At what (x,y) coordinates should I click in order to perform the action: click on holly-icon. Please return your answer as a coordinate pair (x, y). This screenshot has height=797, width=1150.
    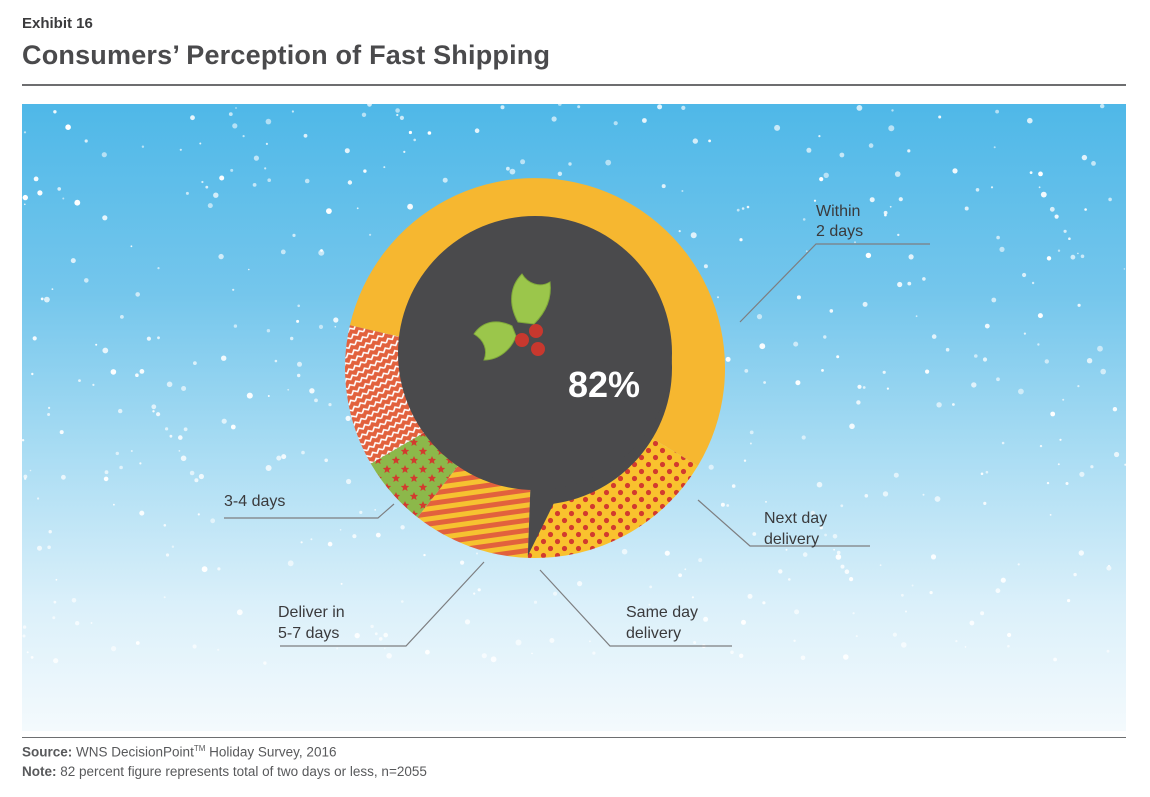
    Looking at the image, I should click on (512, 317).